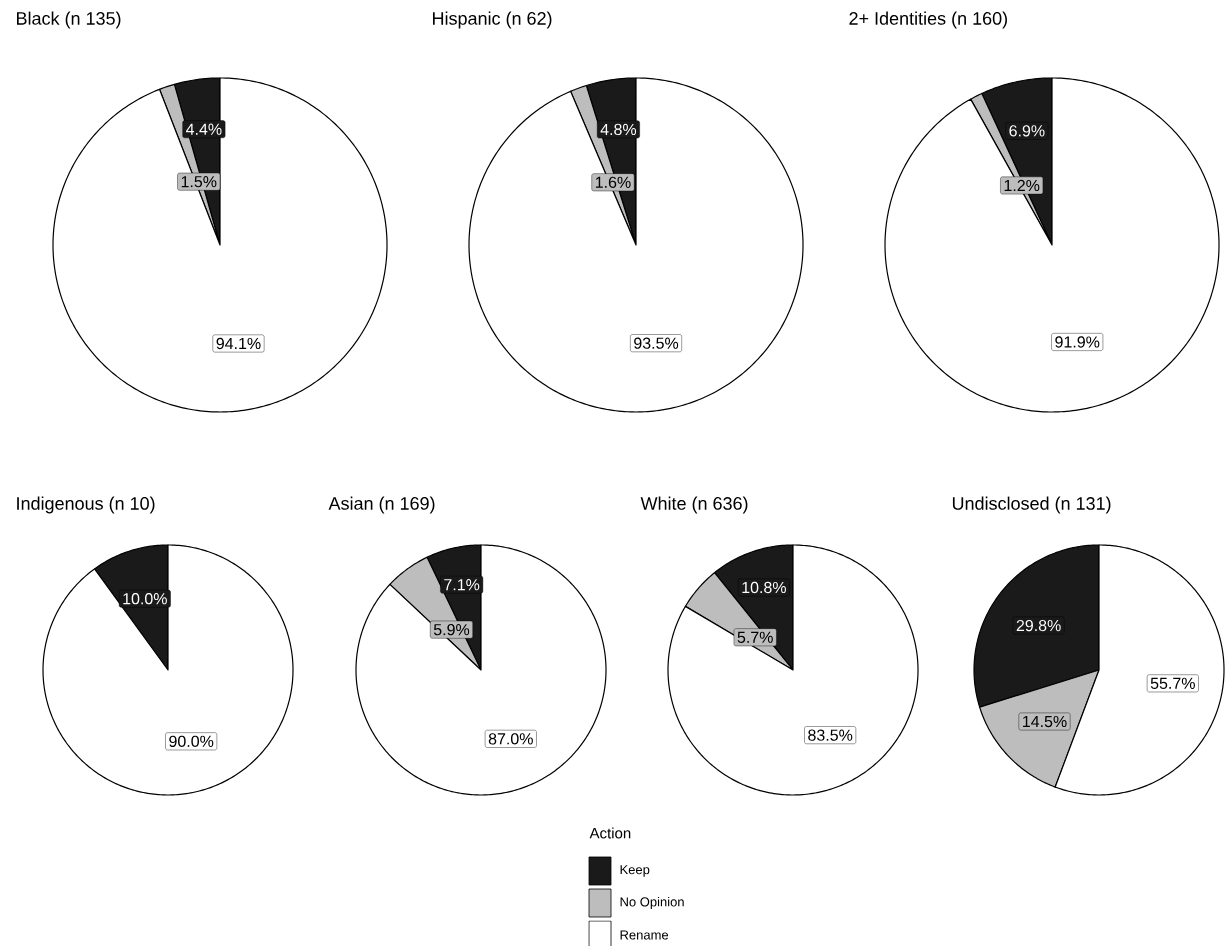 Image resolution: width=1226 pixels, height=946 pixels. I want to click on data-label: 91.9%, so click(1077, 342).